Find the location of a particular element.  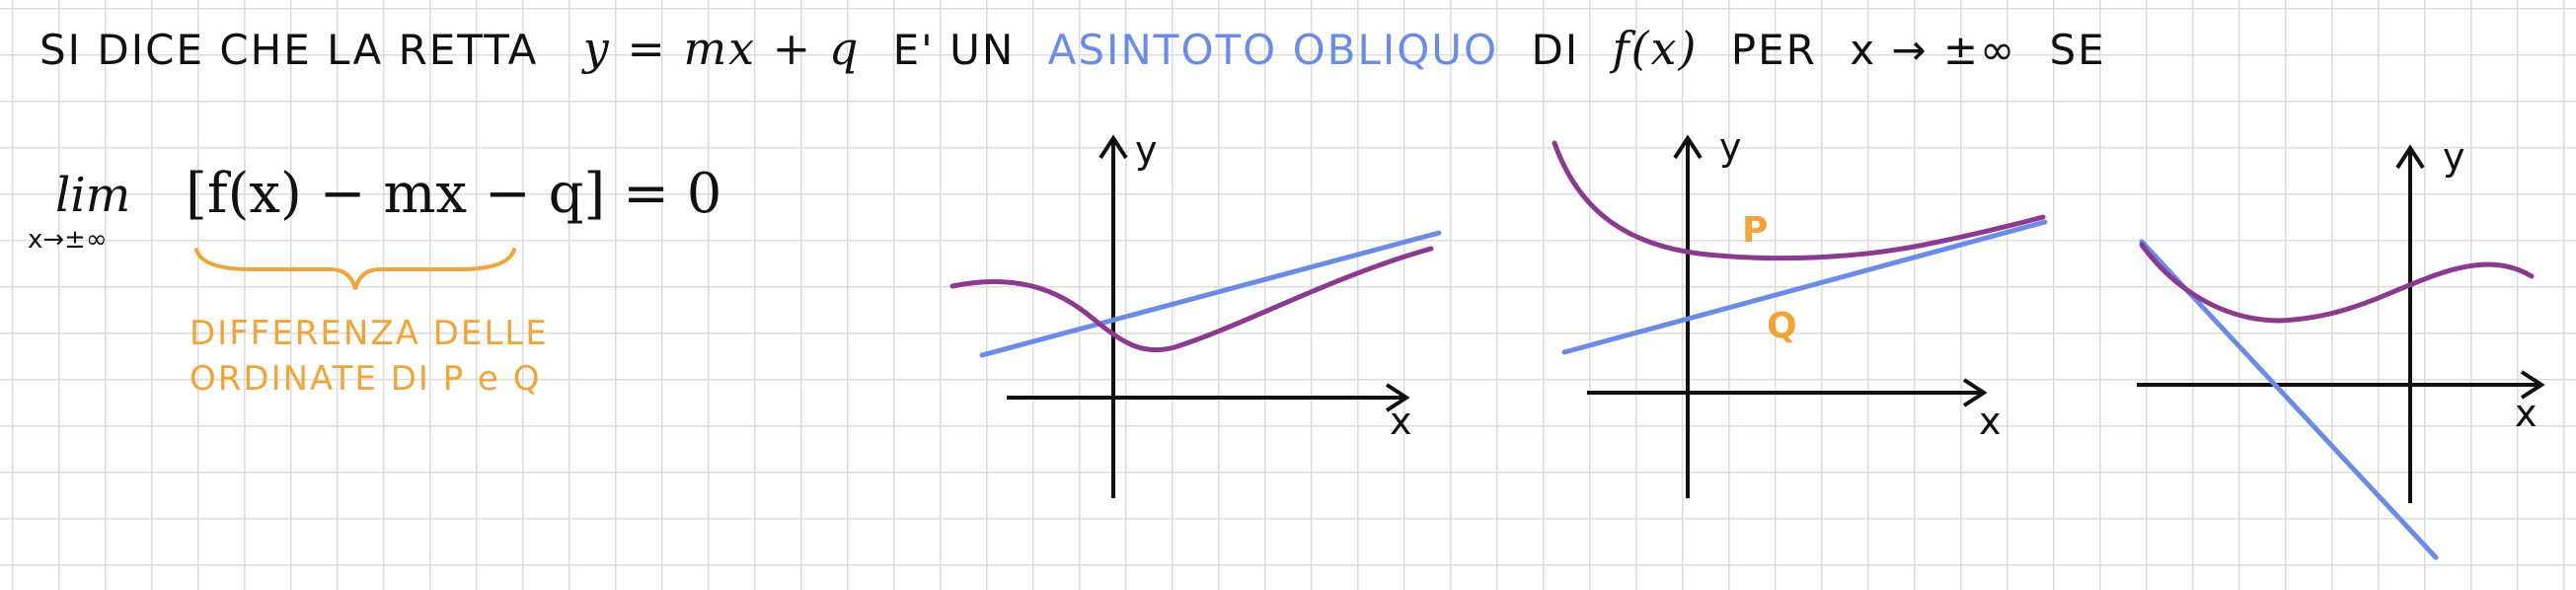

x-limit-text: x → ±∞ is located at coordinates (1933, 50).